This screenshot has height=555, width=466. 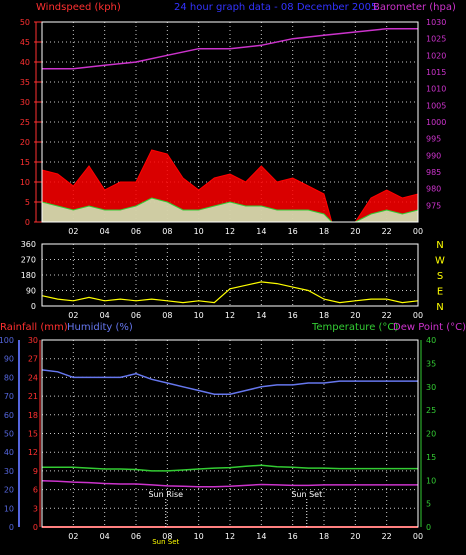 I want to click on humidity-axis-tick: 20, so click(x=9, y=490).